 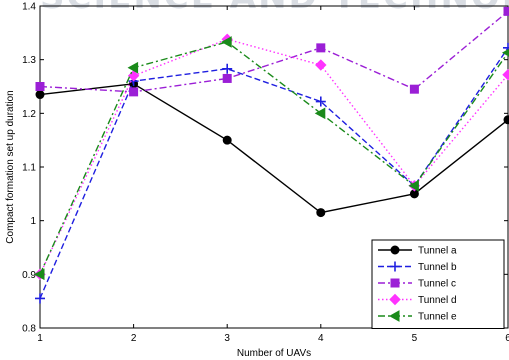 What do you see at coordinates (417, 284) in the screenshot?
I see `legend-item: Tunnel c` at bounding box center [417, 284].